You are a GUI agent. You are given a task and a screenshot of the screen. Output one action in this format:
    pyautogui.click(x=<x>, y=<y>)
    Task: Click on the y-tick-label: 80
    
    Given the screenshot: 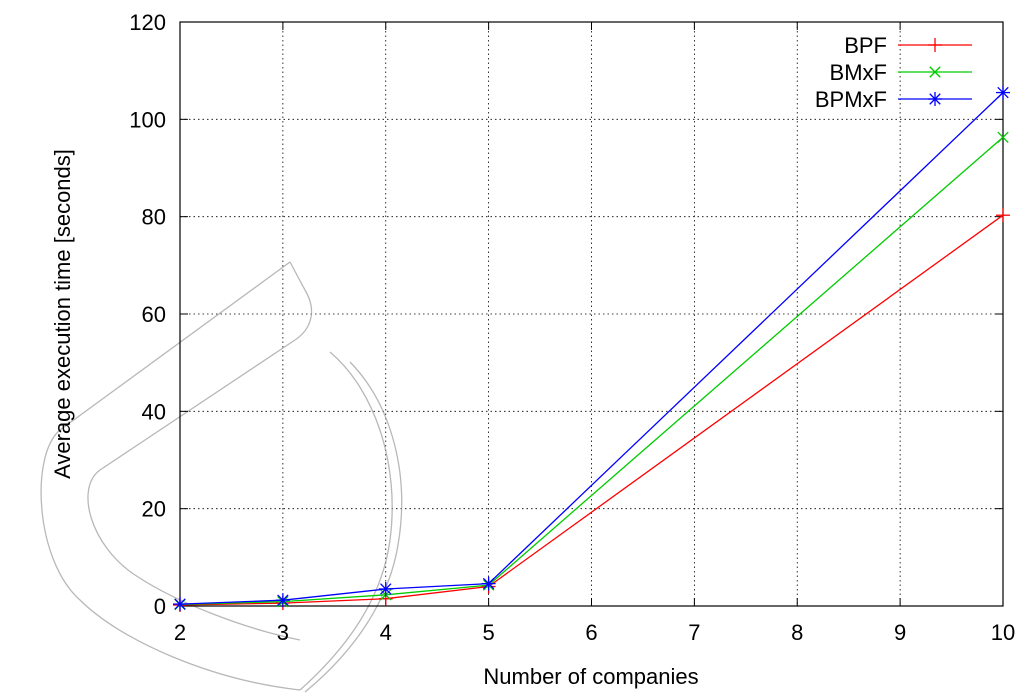 What is the action you would take?
    pyautogui.click(x=154, y=217)
    